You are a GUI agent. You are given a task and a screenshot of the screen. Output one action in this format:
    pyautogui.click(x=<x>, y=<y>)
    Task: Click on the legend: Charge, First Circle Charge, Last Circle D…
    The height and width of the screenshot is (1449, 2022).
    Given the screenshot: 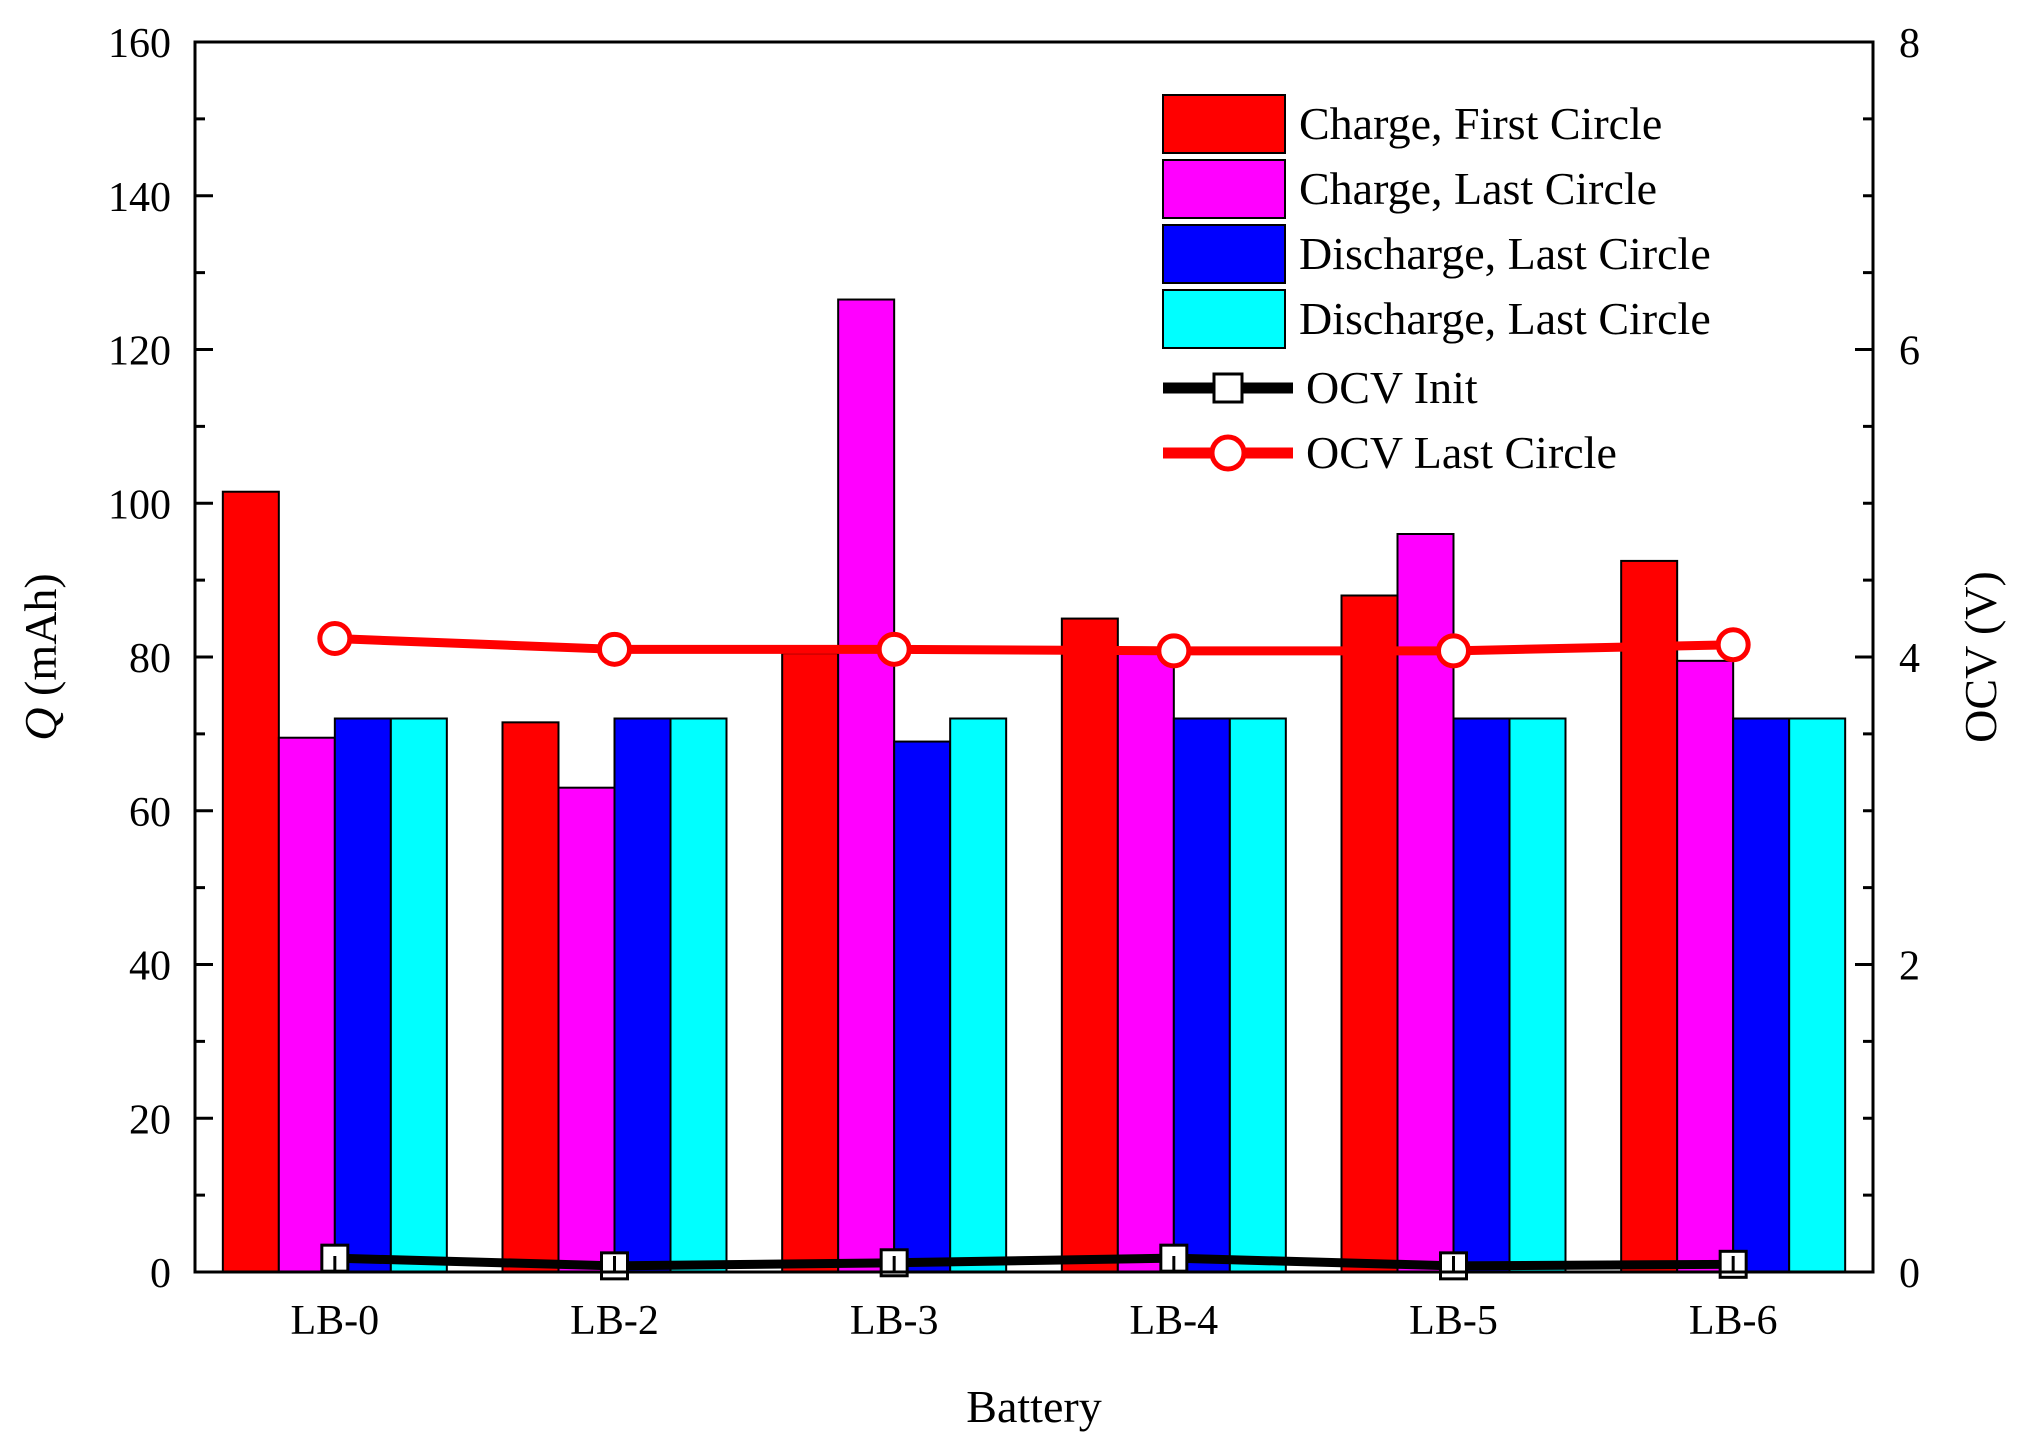 What is the action you would take?
    pyautogui.click(x=1436, y=286)
    